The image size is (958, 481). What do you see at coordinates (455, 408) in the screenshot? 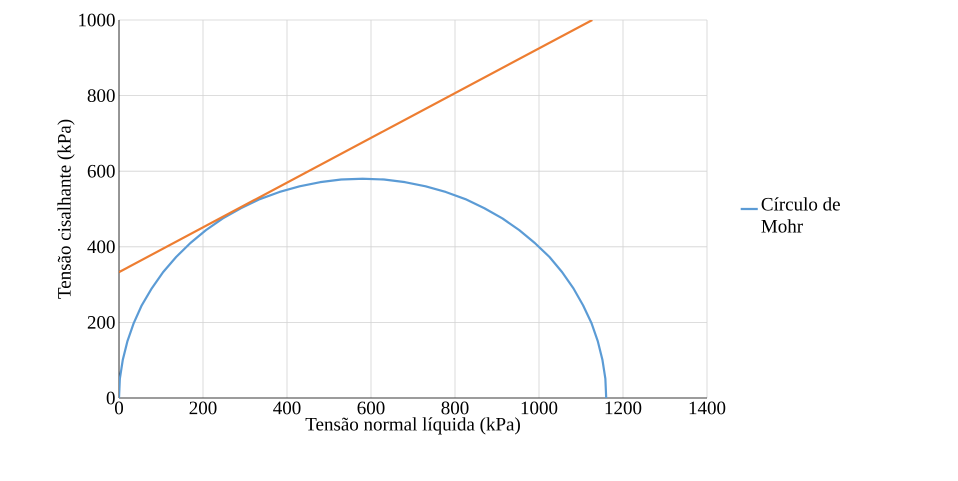
I see `x-tick-label: 800` at bounding box center [455, 408].